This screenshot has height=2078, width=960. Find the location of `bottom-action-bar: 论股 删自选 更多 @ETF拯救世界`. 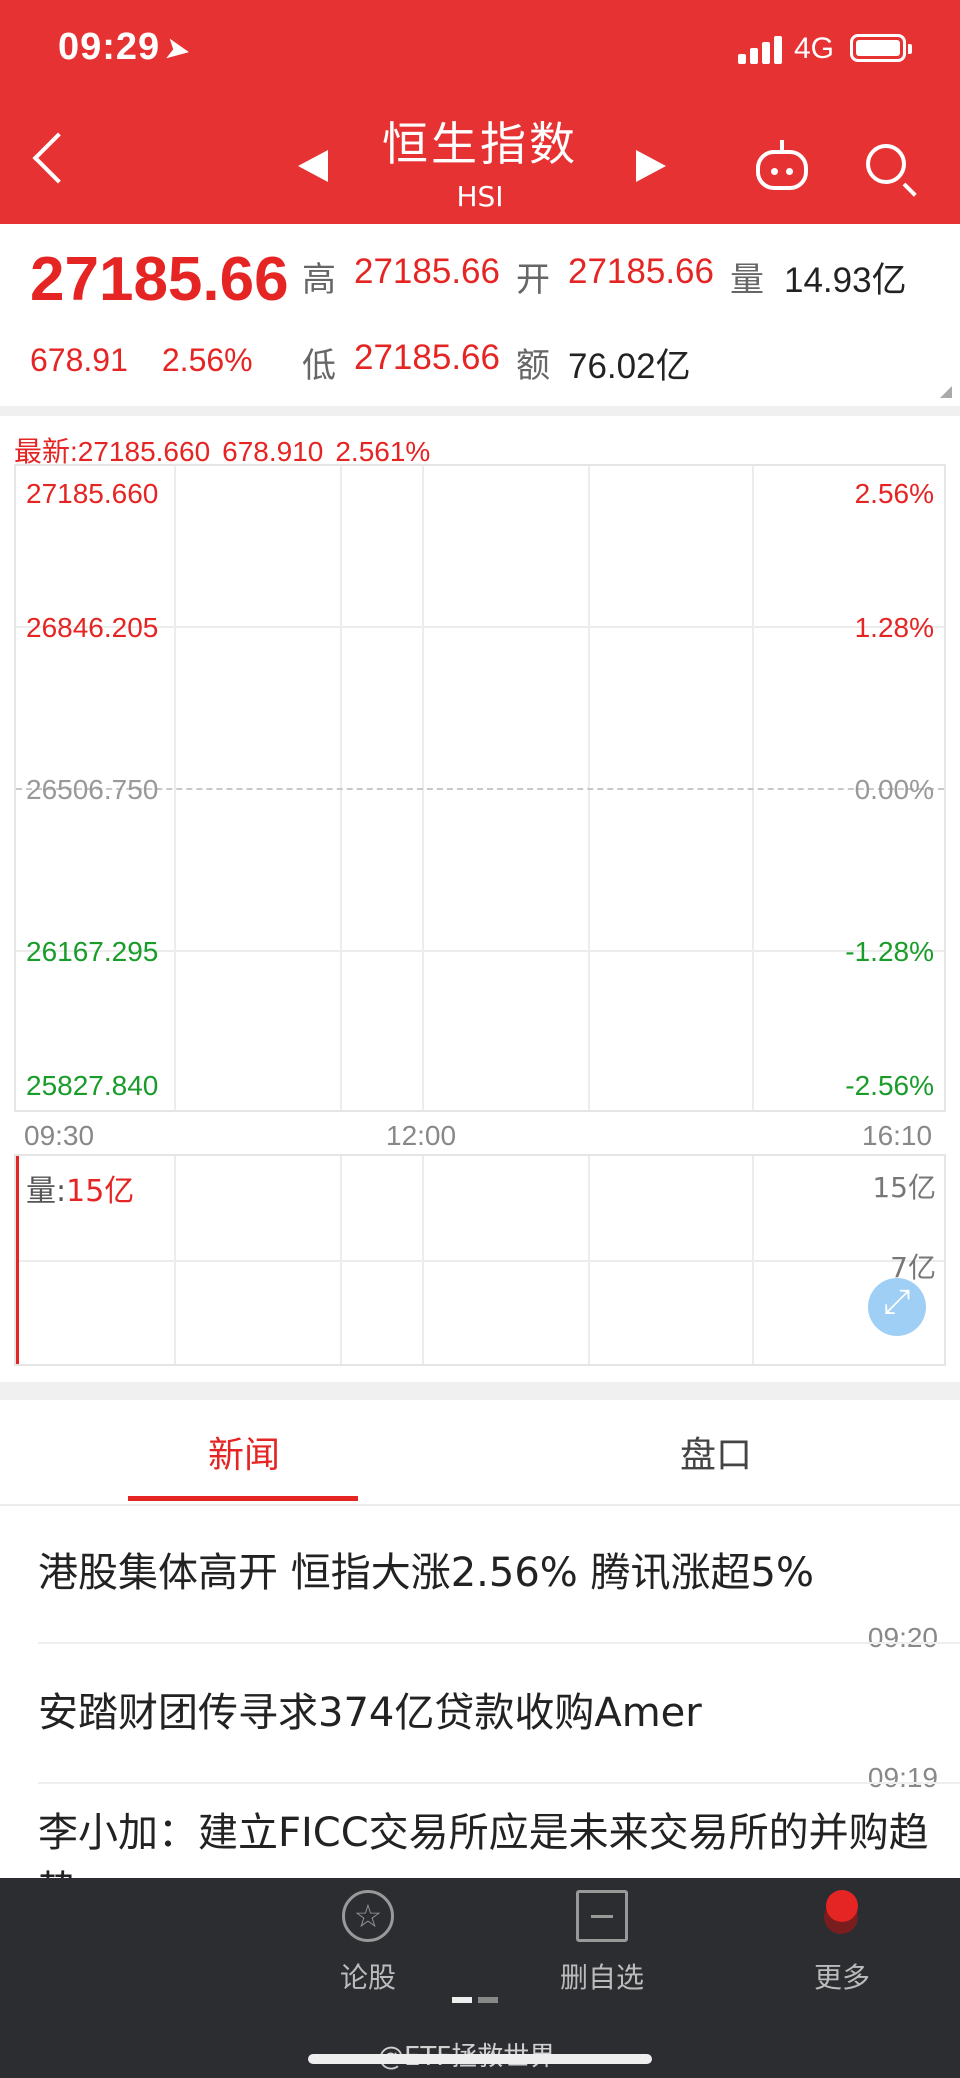

bottom-action-bar: 论股 删自选 更多 @ETF拯救世界 is located at coordinates (480, 1978).